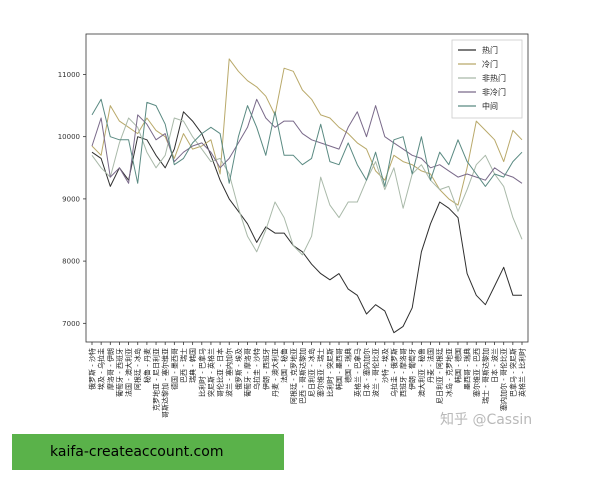  I want to click on x-tick-label: 墨西哥 - 瑞典, so click(467, 369).